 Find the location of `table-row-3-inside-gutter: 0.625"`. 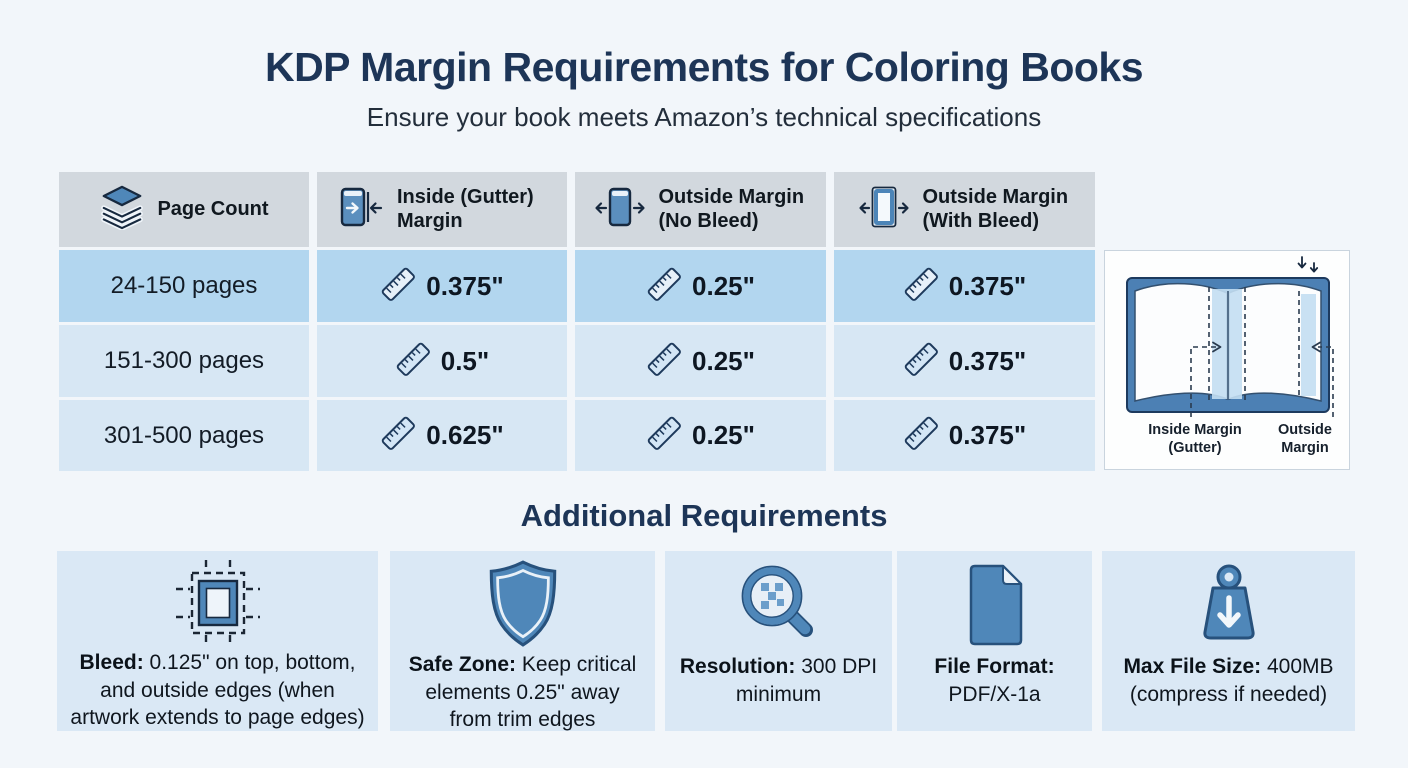

table-row-3-inside-gutter: 0.625" is located at coordinates (442, 435).